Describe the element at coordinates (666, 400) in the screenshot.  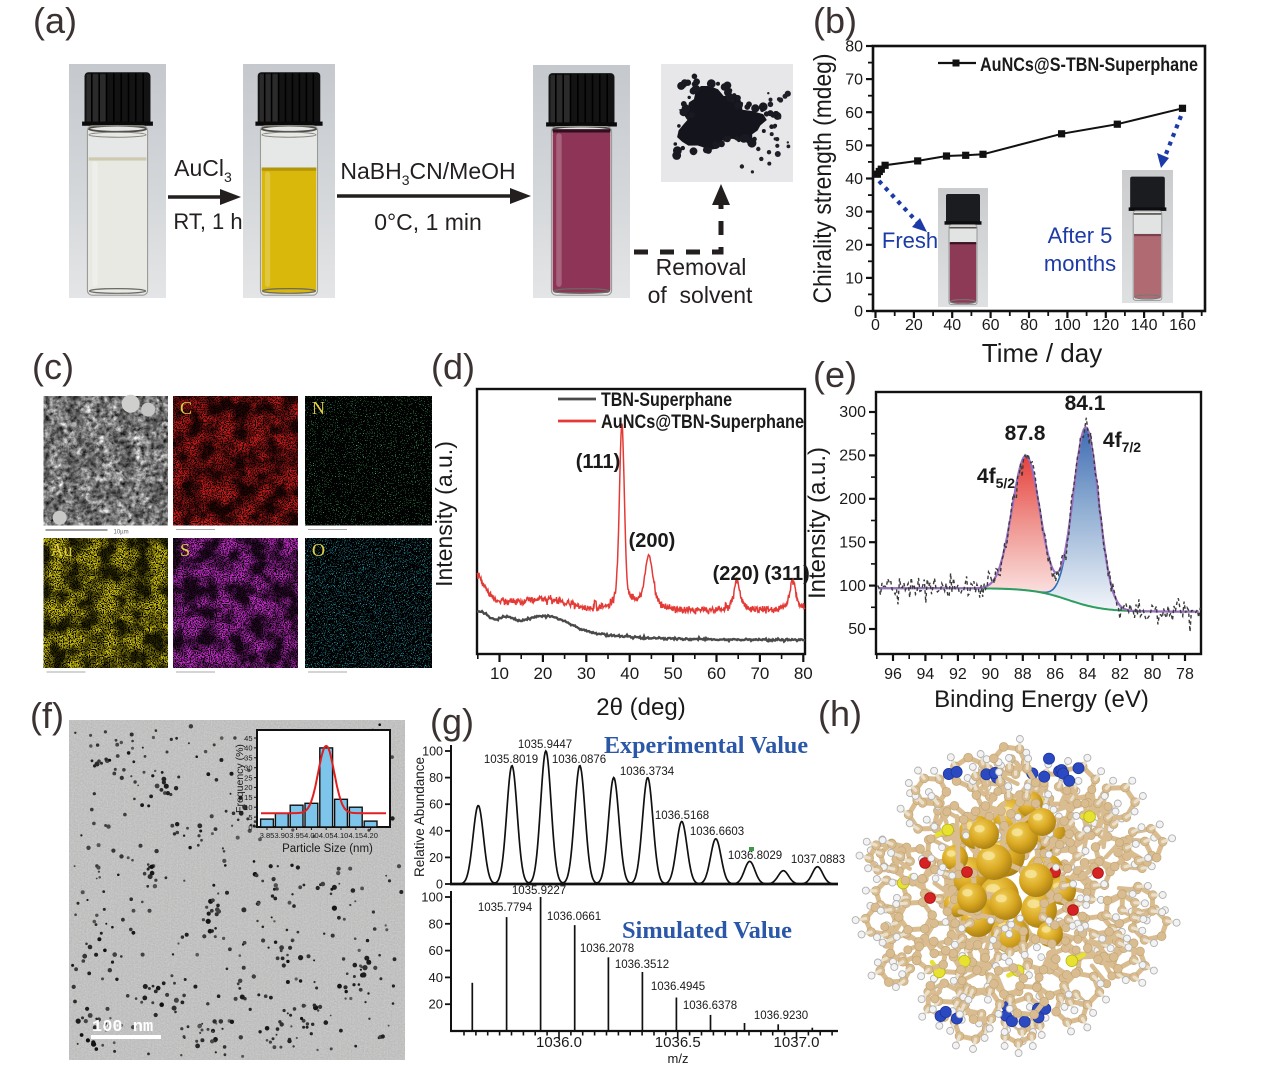
I see `svg-text: TBN-Superphane` at that location.